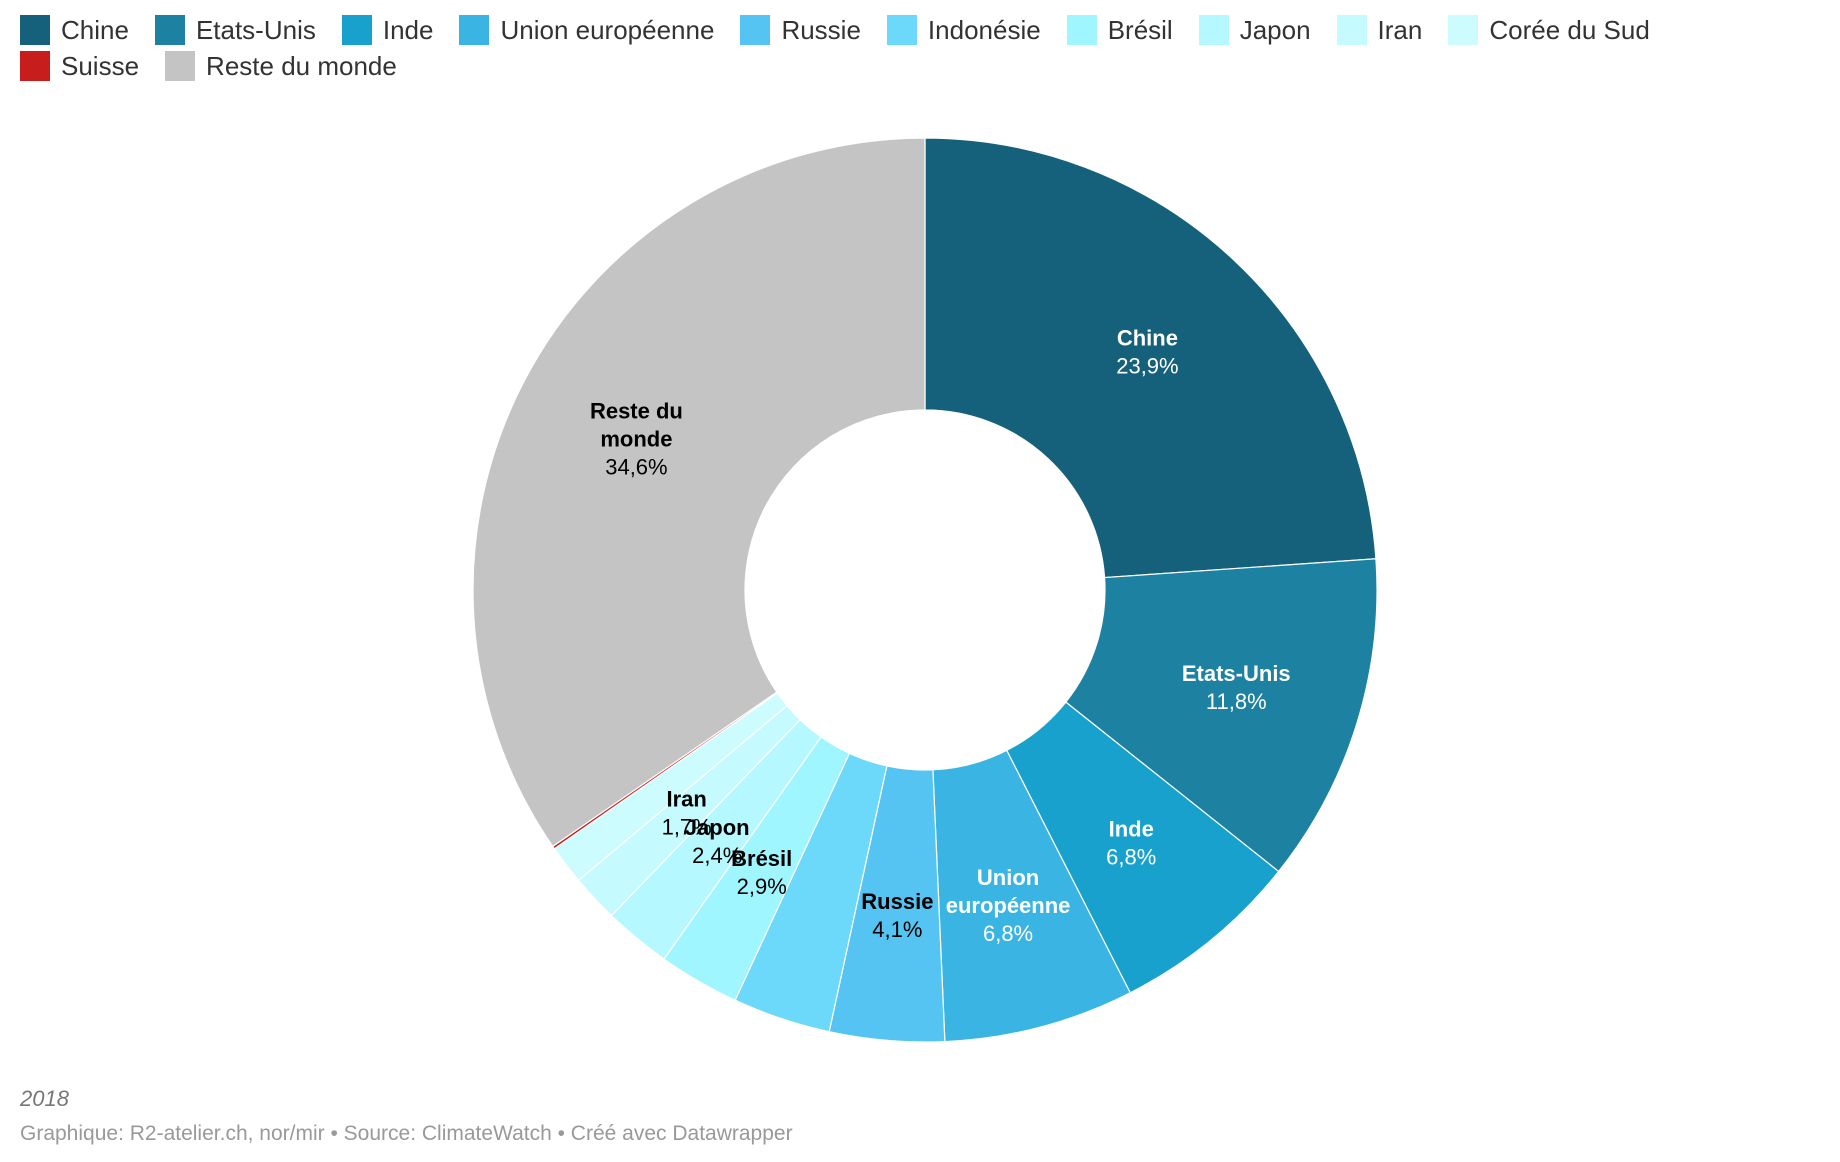 This screenshot has width=1840, height=1162. I want to click on legend-label: Brésil, so click(1140, 29).